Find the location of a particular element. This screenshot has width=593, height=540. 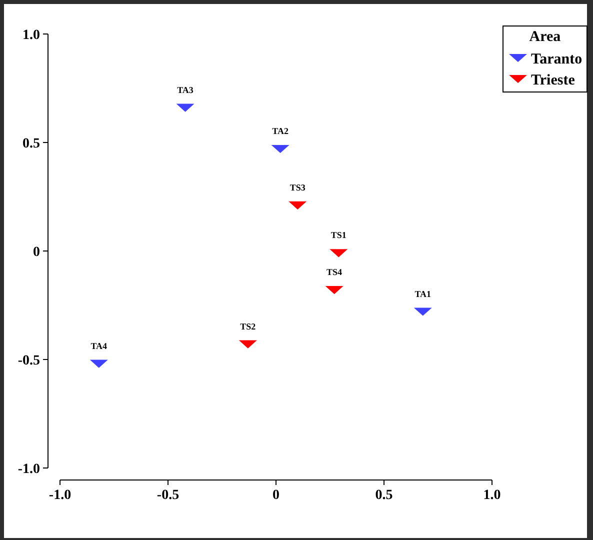

legend-title: Area is located at coordinates (545, 37).